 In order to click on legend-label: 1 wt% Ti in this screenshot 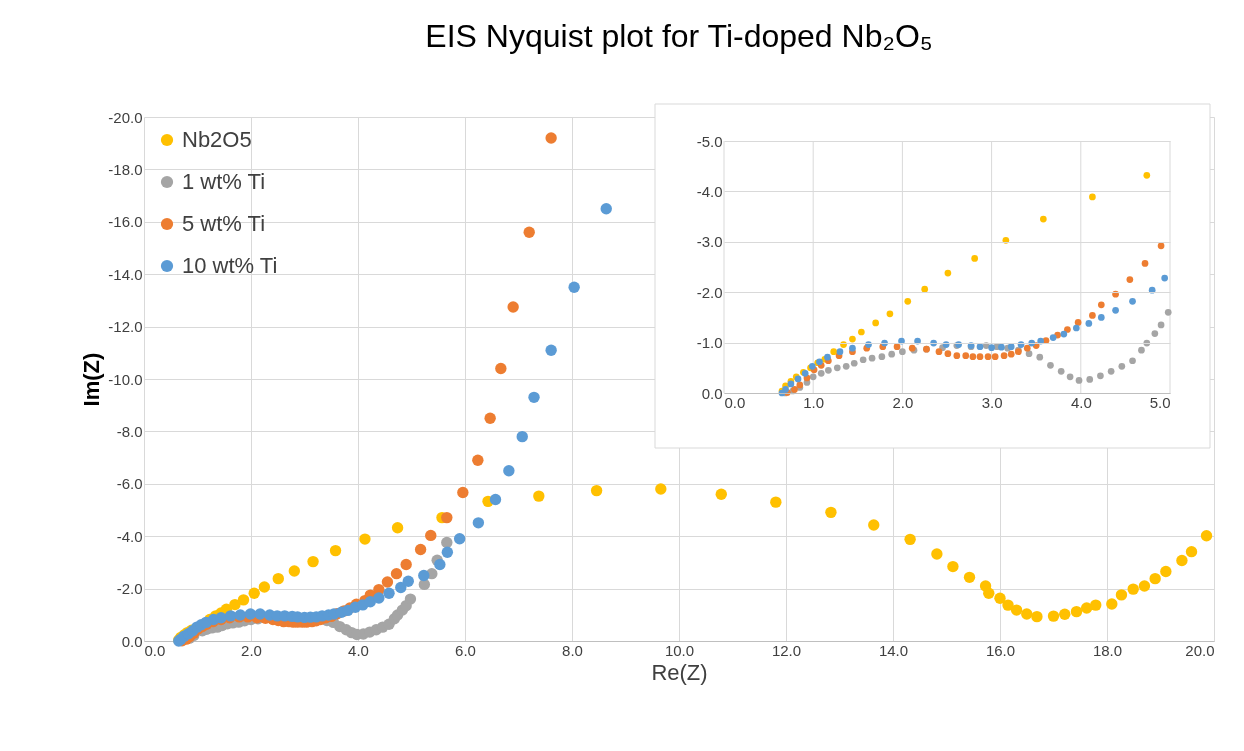, I will do `click(224, 181)`.